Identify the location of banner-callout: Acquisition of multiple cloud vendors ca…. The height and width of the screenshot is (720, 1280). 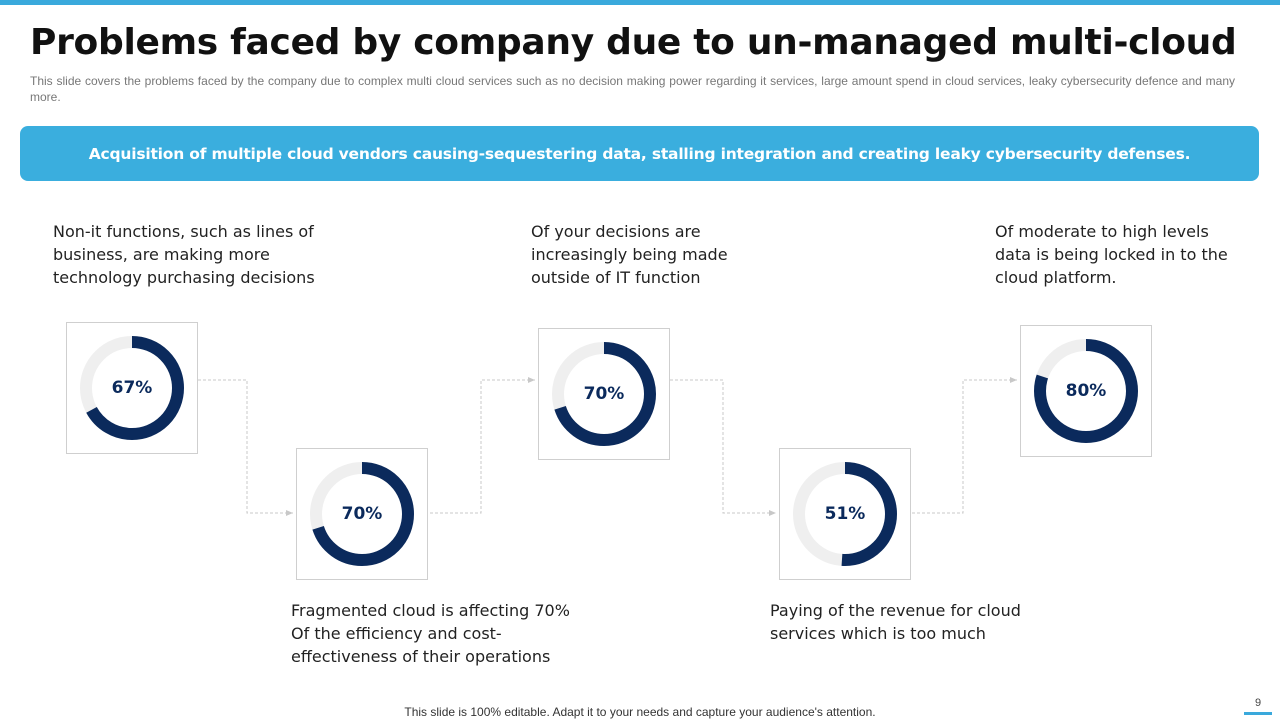
(639, 153).